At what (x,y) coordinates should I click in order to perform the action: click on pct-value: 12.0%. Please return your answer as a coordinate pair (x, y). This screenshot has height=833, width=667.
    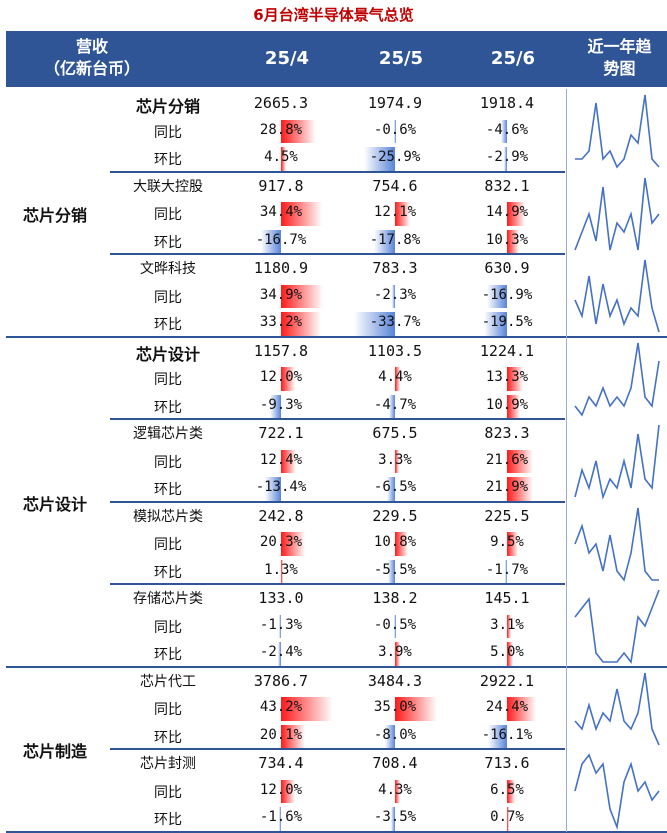
    Looking at the image, I should click on (281, 789).